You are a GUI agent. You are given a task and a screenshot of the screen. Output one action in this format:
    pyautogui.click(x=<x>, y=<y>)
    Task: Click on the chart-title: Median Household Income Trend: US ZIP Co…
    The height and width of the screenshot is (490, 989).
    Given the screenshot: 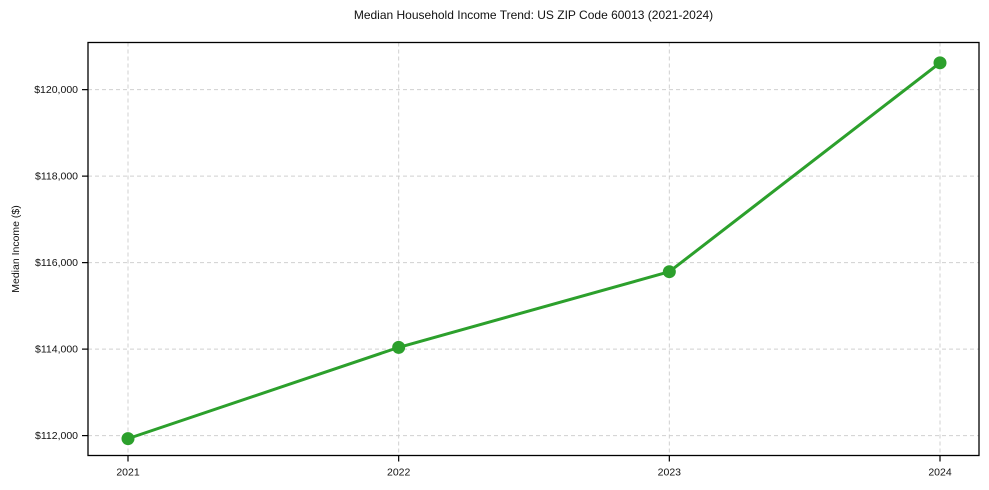 What is the action you would take?
    pyautogui.click(x=533, y=15)
    